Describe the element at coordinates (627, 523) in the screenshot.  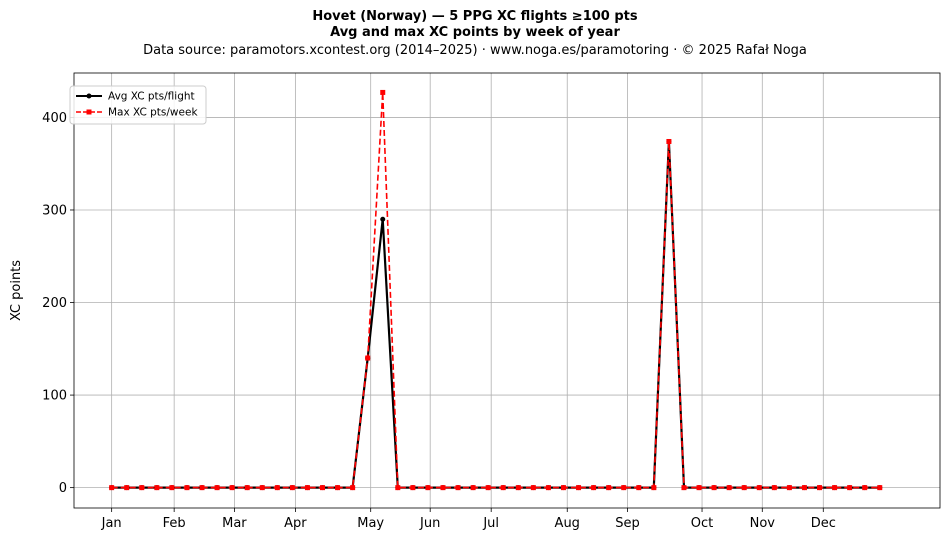
I see `x-tick-label: Sep` at that location.